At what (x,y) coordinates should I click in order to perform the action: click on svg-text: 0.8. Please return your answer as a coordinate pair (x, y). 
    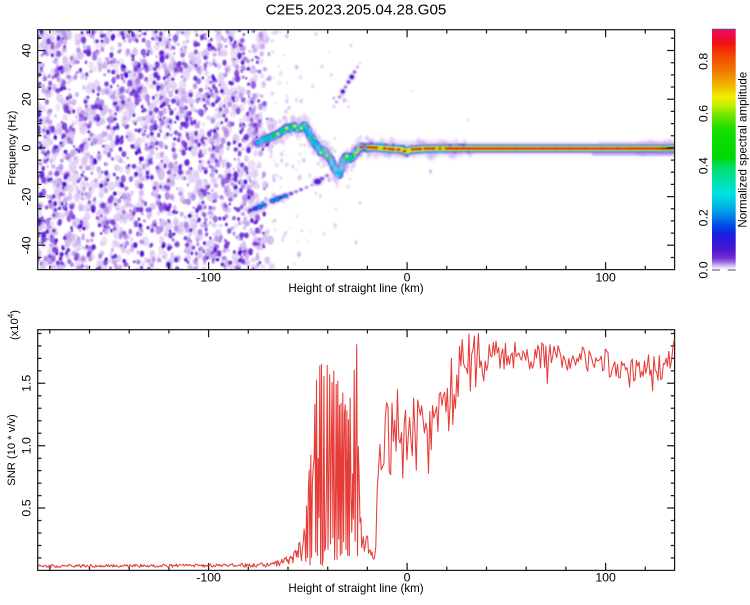
    Looking at the image, I should click on (704, 61).